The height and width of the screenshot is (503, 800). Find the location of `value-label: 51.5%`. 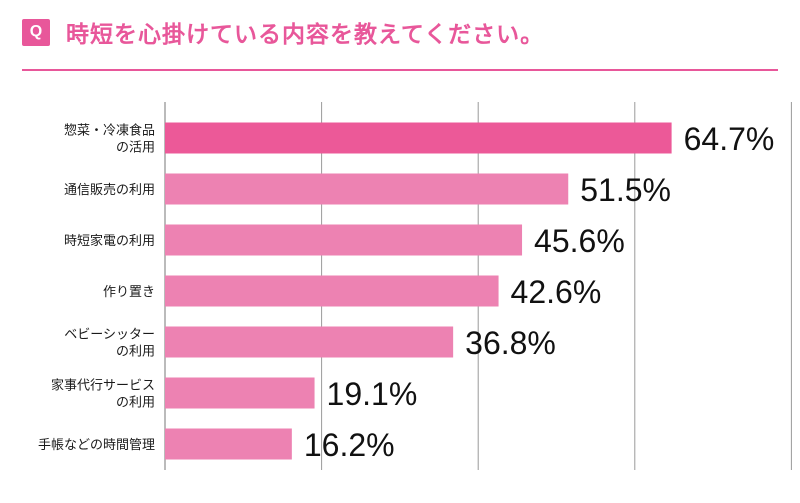

value-label: 51.5% is located at coordinates (625, 190).